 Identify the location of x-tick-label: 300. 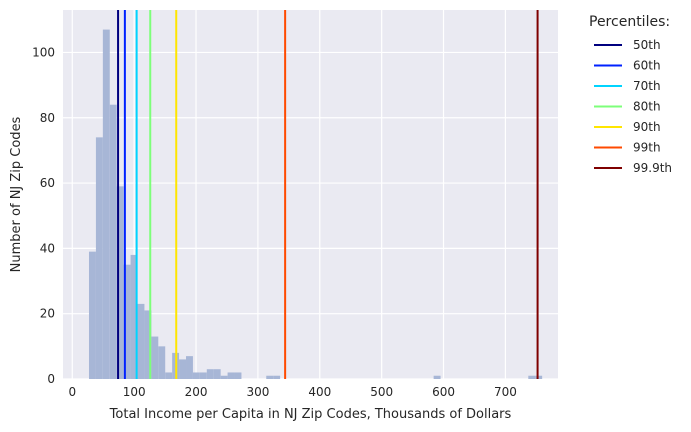
(257, 392).